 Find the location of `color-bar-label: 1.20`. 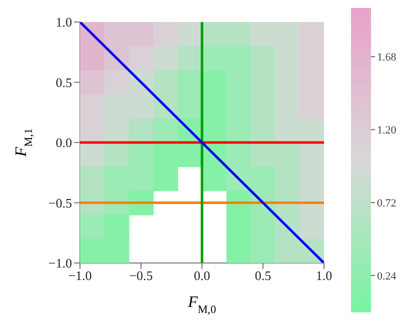

color-bar-label: 1.20 is located at coordinates (387, 130).